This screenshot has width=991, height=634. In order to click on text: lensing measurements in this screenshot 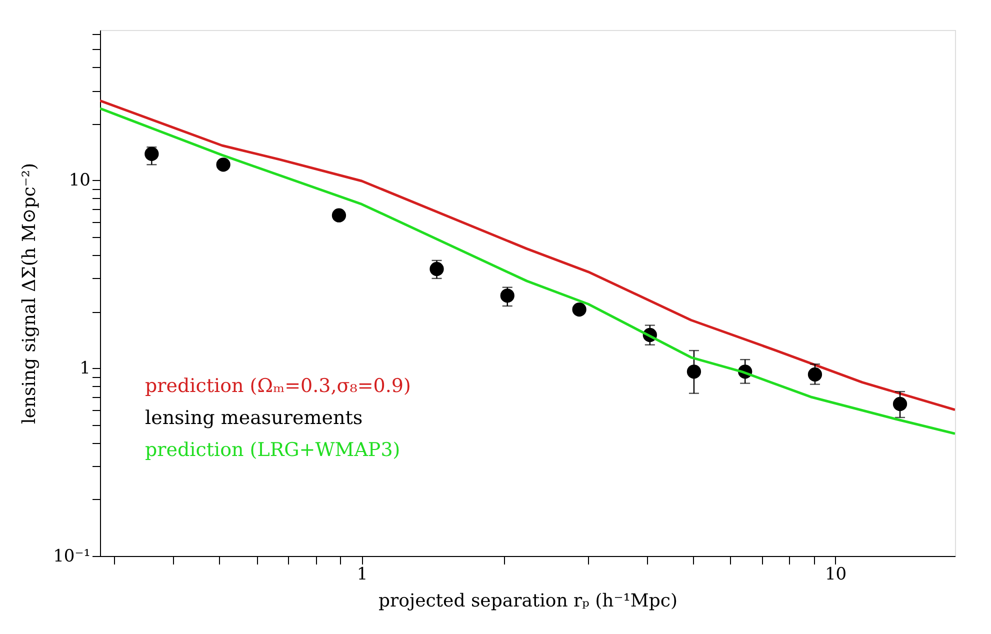, I will do `click(254, 418)`.